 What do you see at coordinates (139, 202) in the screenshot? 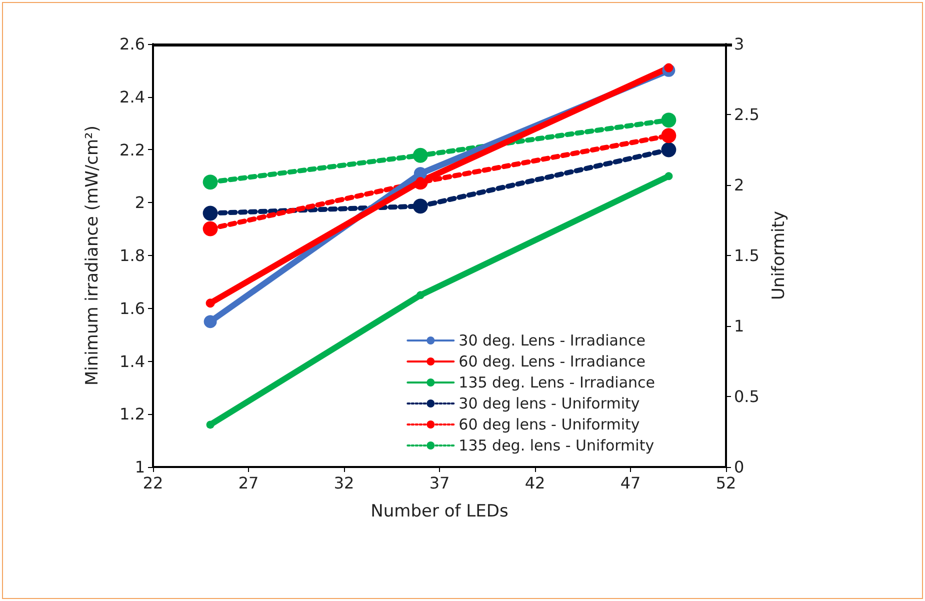
I see `y-tick-label: 2` at bounding box center [139, 202].